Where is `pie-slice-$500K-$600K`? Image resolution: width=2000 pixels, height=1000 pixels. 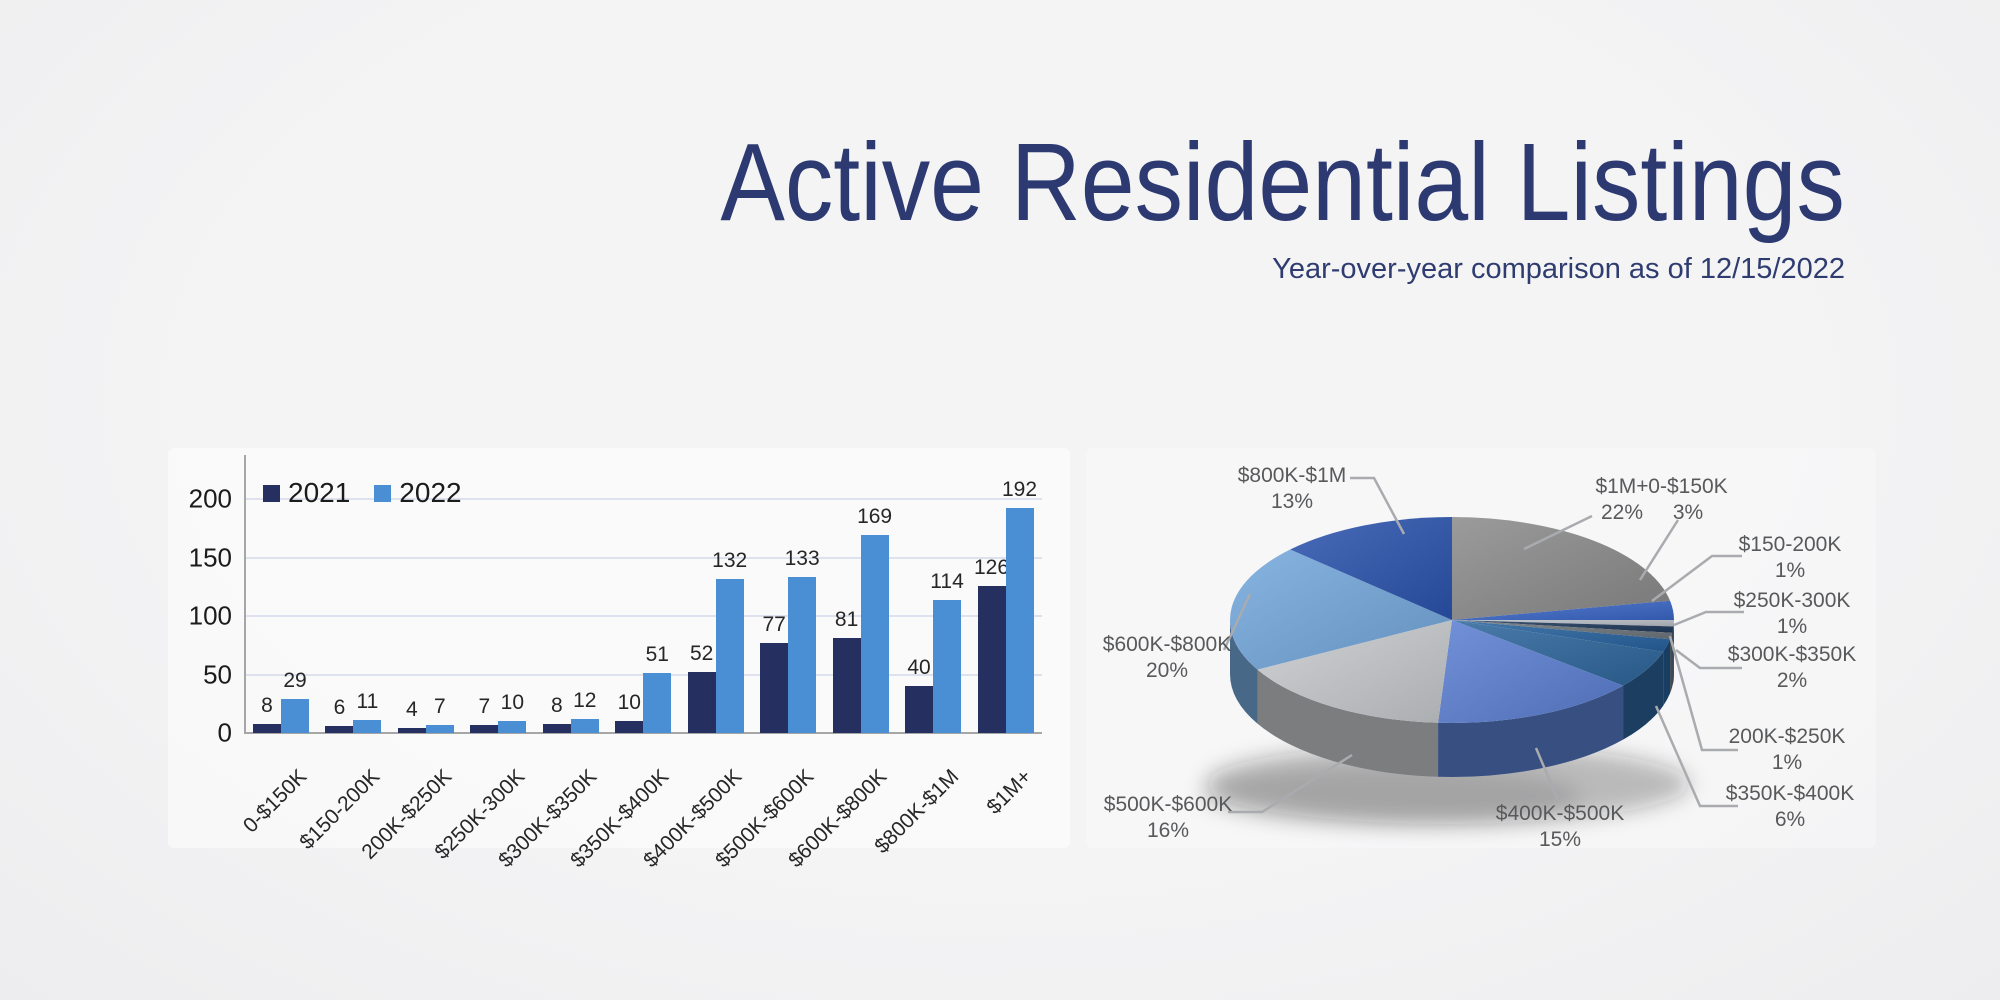
pie-slice-$500K-$600K is located at coordinates (1354, 671).